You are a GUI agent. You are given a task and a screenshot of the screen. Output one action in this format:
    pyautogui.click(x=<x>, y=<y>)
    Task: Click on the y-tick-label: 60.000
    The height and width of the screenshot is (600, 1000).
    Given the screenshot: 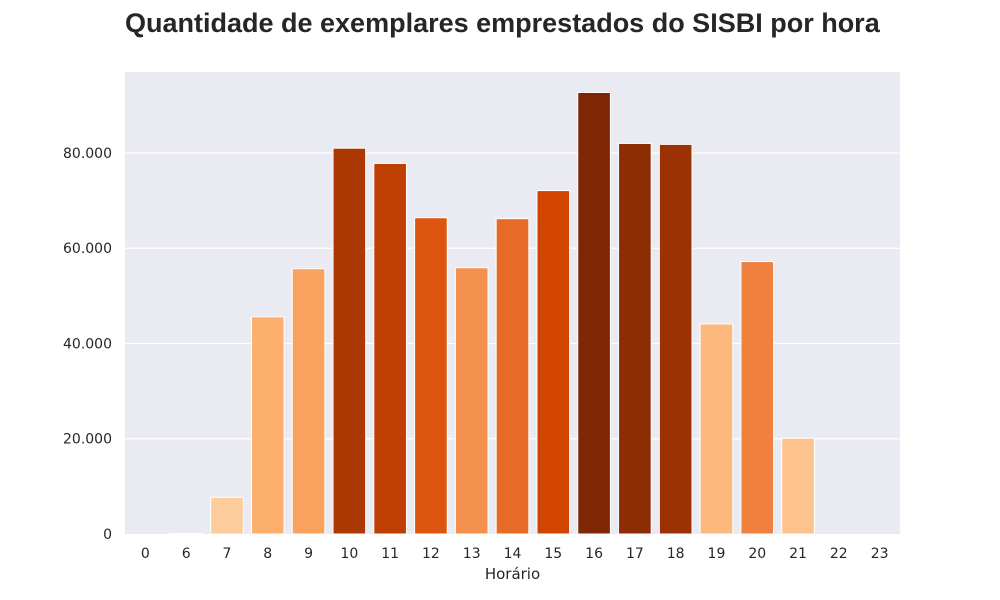 What is the action you would take?
    pyautogui.click(x=87, y=249)
    